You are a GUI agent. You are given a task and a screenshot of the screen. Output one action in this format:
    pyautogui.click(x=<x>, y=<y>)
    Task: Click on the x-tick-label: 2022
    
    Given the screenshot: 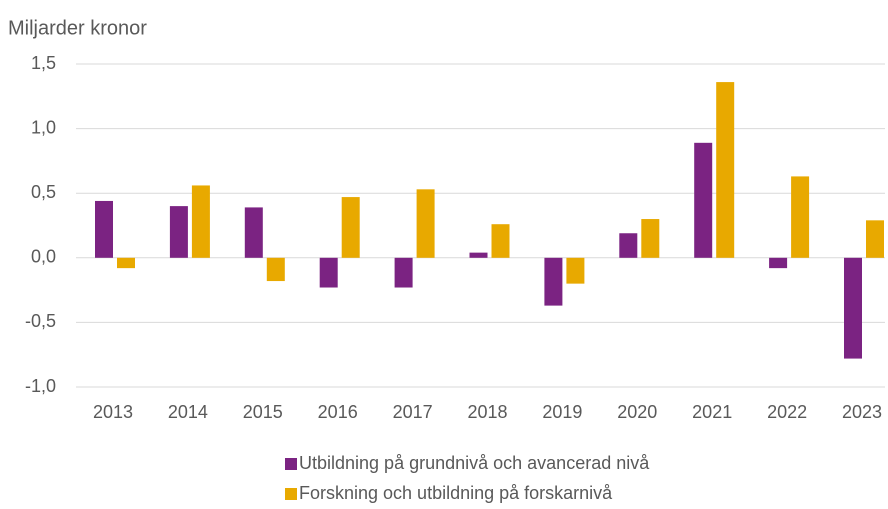 What is the action you would take?
    pyautogui.click(x=787, y=412)
    